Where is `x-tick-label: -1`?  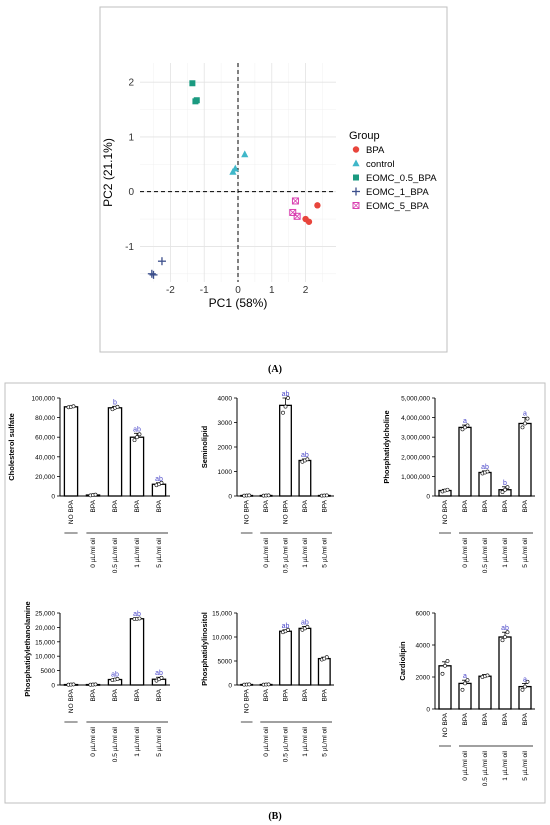
x-tick-label: -1 is located at coordinates (204, 290).